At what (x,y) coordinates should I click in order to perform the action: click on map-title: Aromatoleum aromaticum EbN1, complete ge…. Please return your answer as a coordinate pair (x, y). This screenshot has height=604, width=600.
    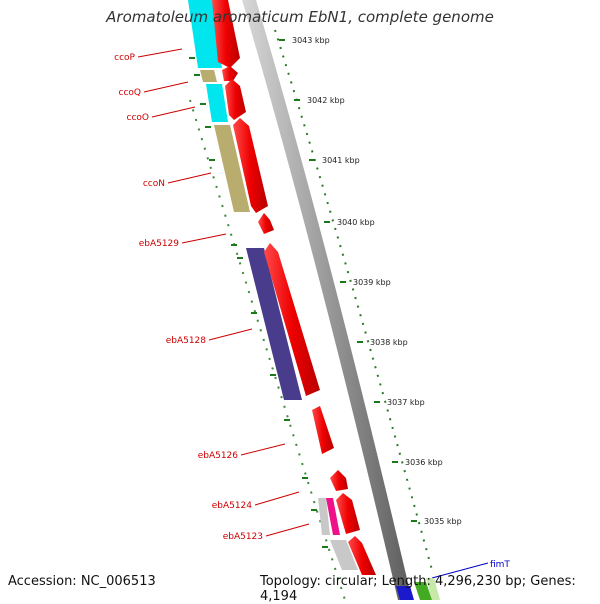
    Looking at the image, I should click on (300, 17).